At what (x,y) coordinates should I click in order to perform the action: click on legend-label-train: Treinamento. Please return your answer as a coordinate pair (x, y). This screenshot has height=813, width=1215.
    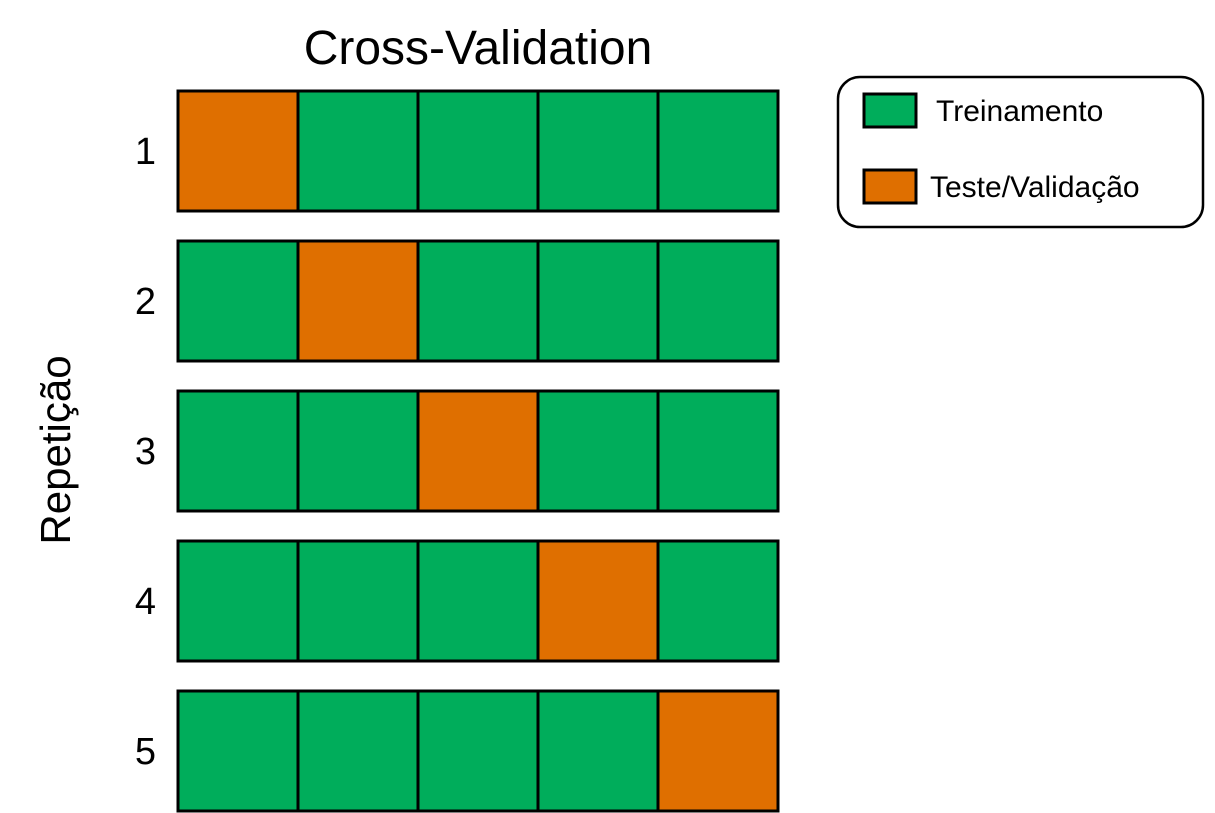
    Looking at the image, I should click on (1019, 111).